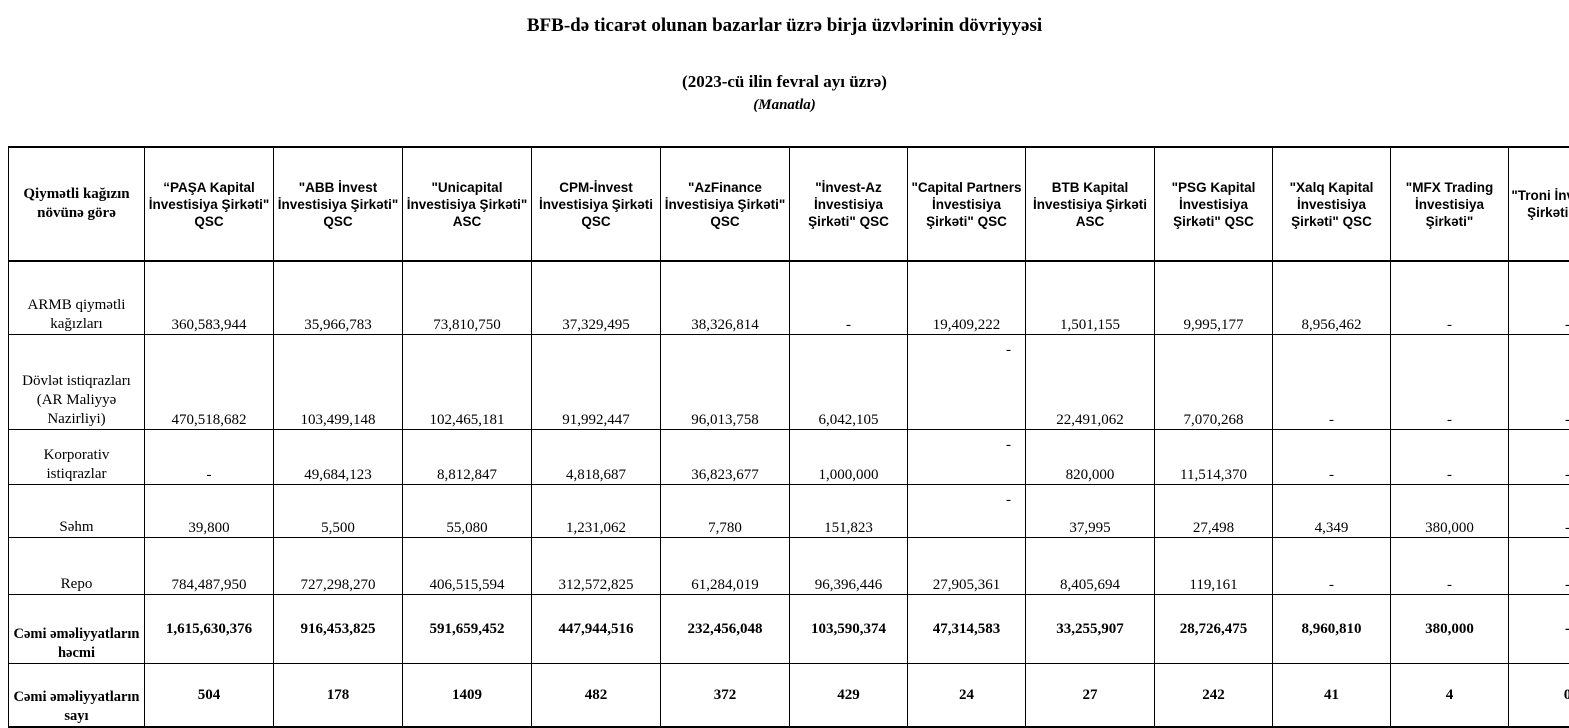 This screenshot has height=728, width=1569. Describe the element at coordinates (1332, 204) in the screenshot. I see `column-header-xalq: "Xalq Kapital İnvestisiya Şirkəti" QSC` at that location.